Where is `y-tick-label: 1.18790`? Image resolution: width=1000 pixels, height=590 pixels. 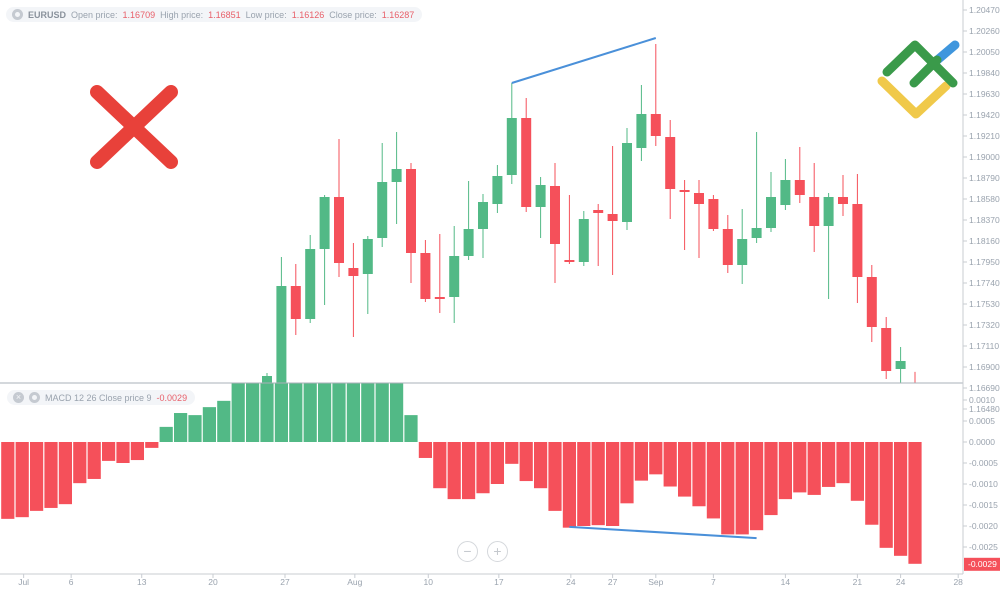 y-tick-label: 1.18790 is located at coordinates (984, 178).